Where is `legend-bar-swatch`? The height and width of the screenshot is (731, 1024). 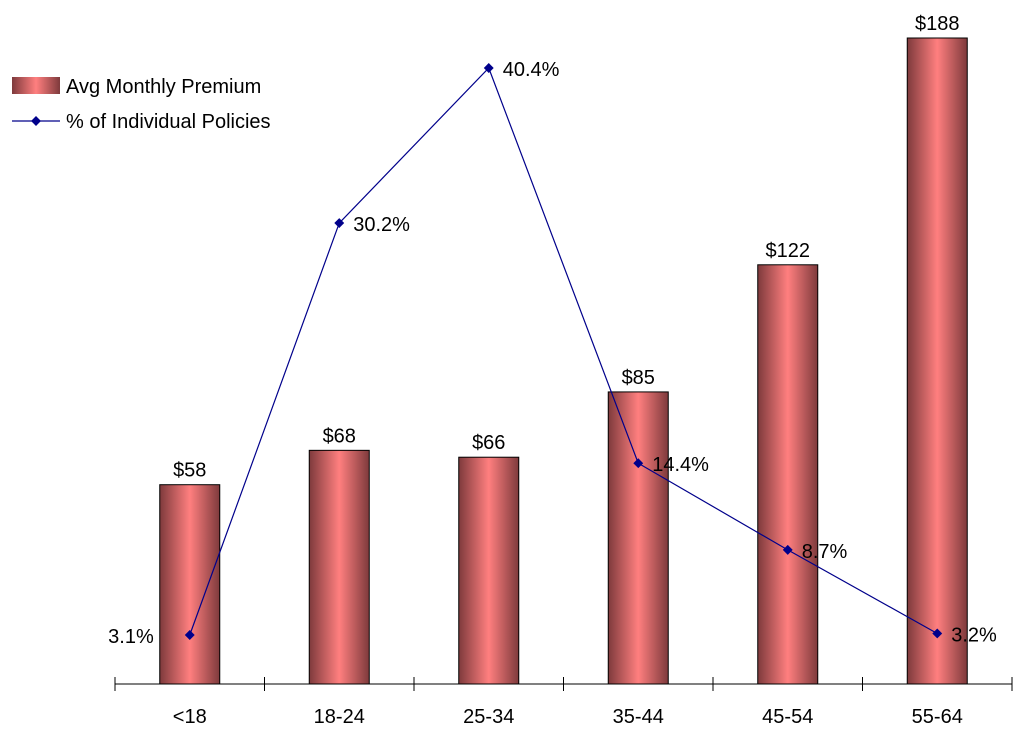 legend-bar-swatch is located at coordinates (36, 85).